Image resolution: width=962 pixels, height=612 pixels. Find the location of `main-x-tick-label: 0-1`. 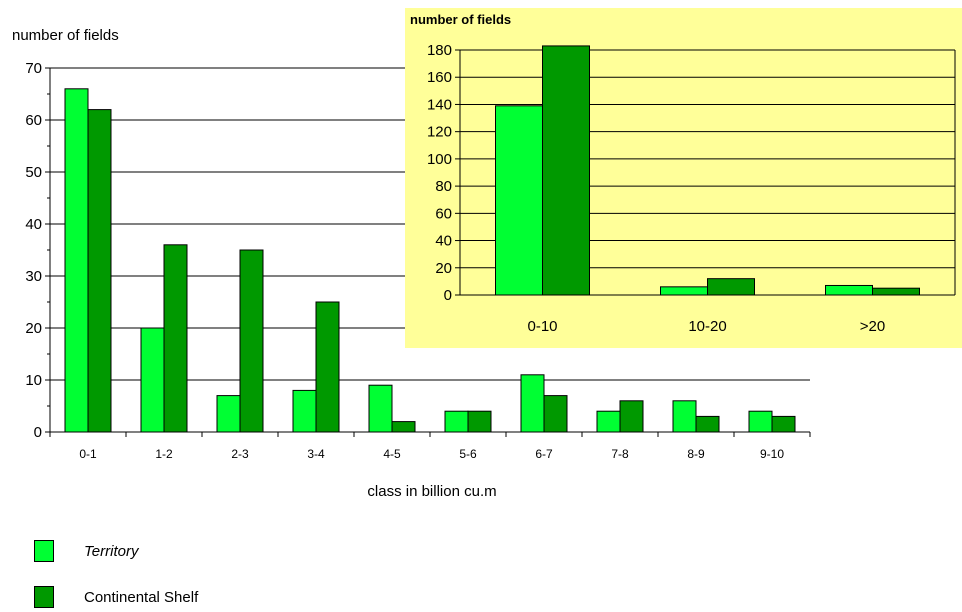

main-x-tick-label: 0-1 is located at coordinates (88, 454).